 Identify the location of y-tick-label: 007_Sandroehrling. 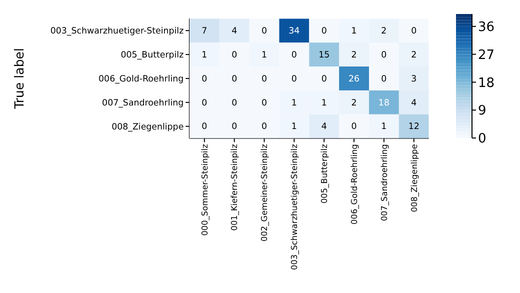
(143, 103).